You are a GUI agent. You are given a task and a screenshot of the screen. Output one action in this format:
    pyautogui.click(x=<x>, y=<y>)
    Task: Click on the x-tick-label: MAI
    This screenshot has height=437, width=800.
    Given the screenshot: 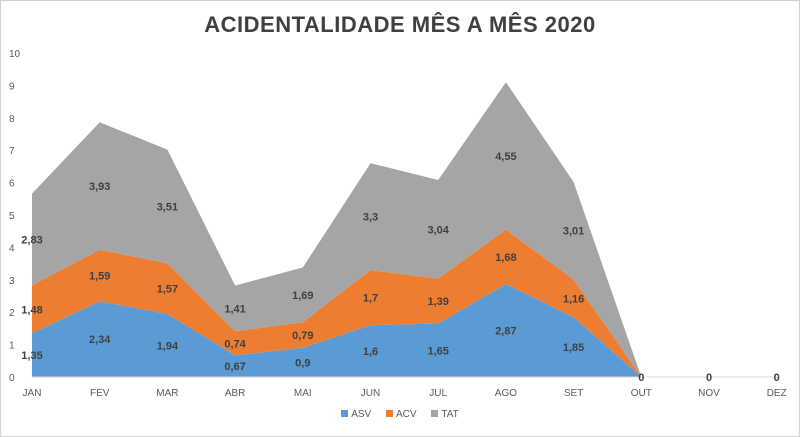 What is the action you would take?
    pyautogui.click(x=303, y=393)
    